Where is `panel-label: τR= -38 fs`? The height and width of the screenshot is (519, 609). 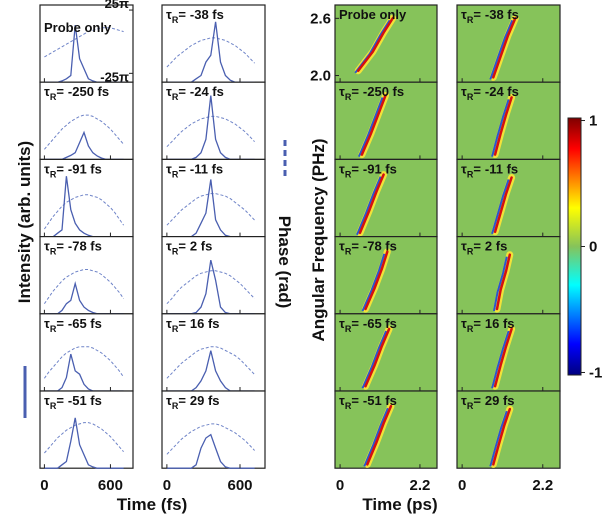 panel-label: τR= -38 fs is located at coordinates (195, 16).